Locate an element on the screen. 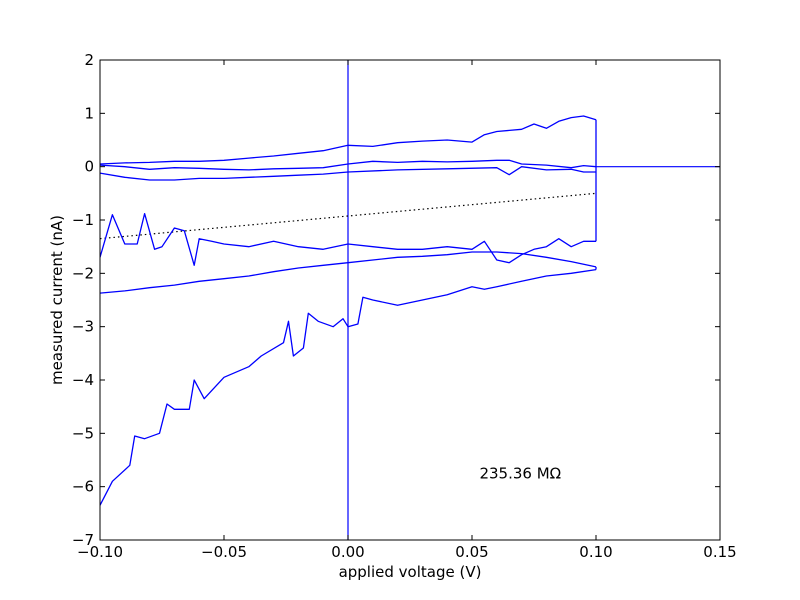  y-tick-label: −7 is located at coordinates (83, 540).